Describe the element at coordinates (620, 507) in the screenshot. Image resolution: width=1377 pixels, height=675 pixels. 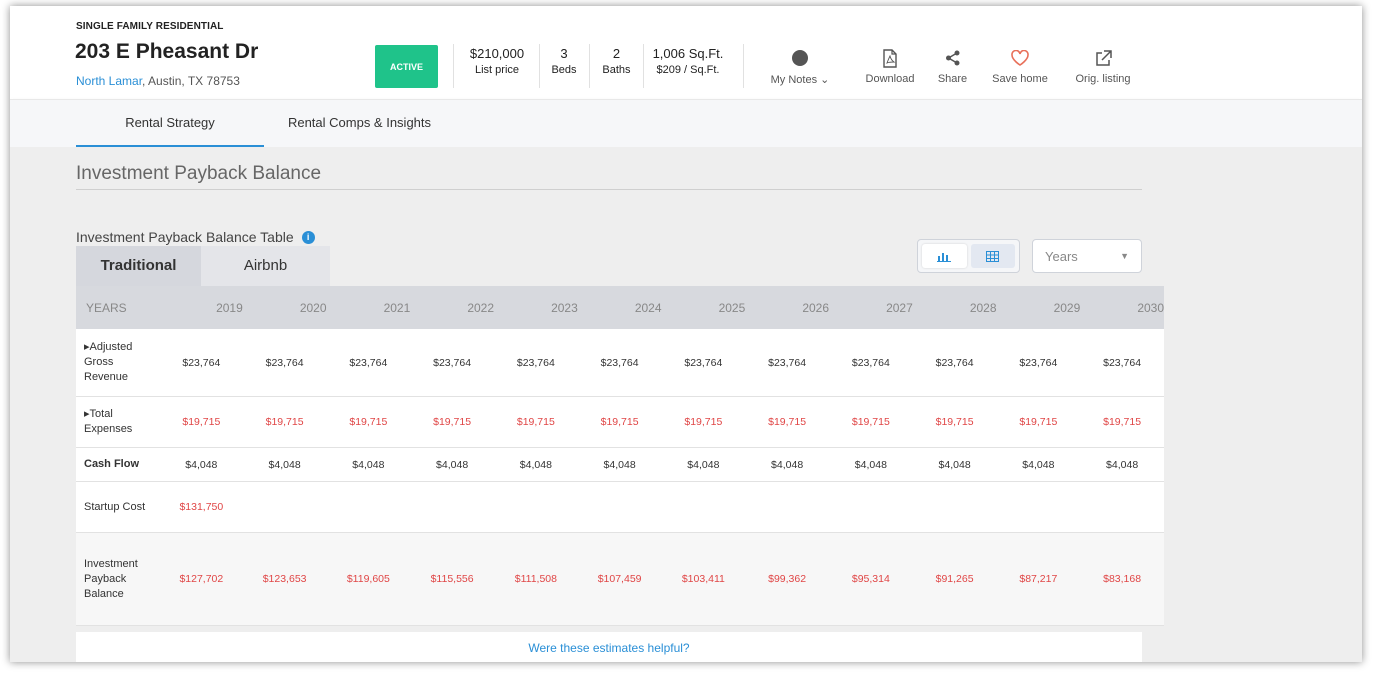
I see `table-row: Startup Cost $131,750` at that location.